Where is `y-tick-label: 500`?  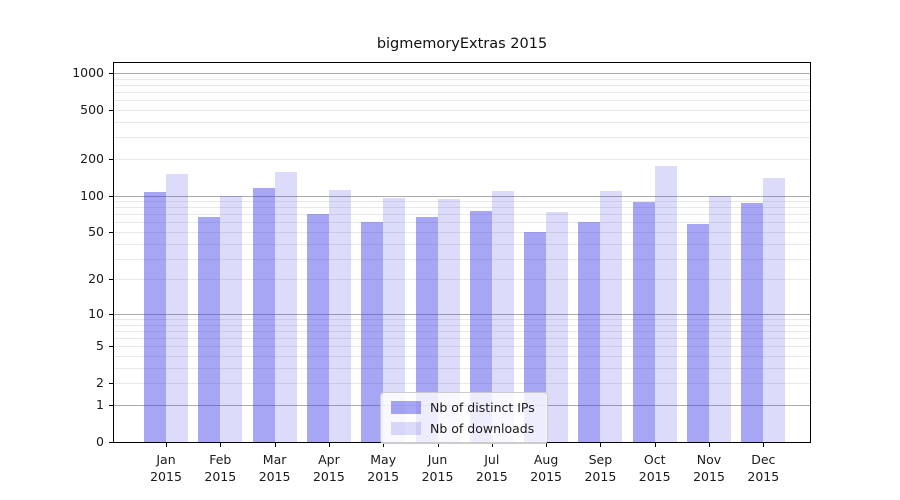 y-tick-label: 500 is located at coordinates (92, 110).